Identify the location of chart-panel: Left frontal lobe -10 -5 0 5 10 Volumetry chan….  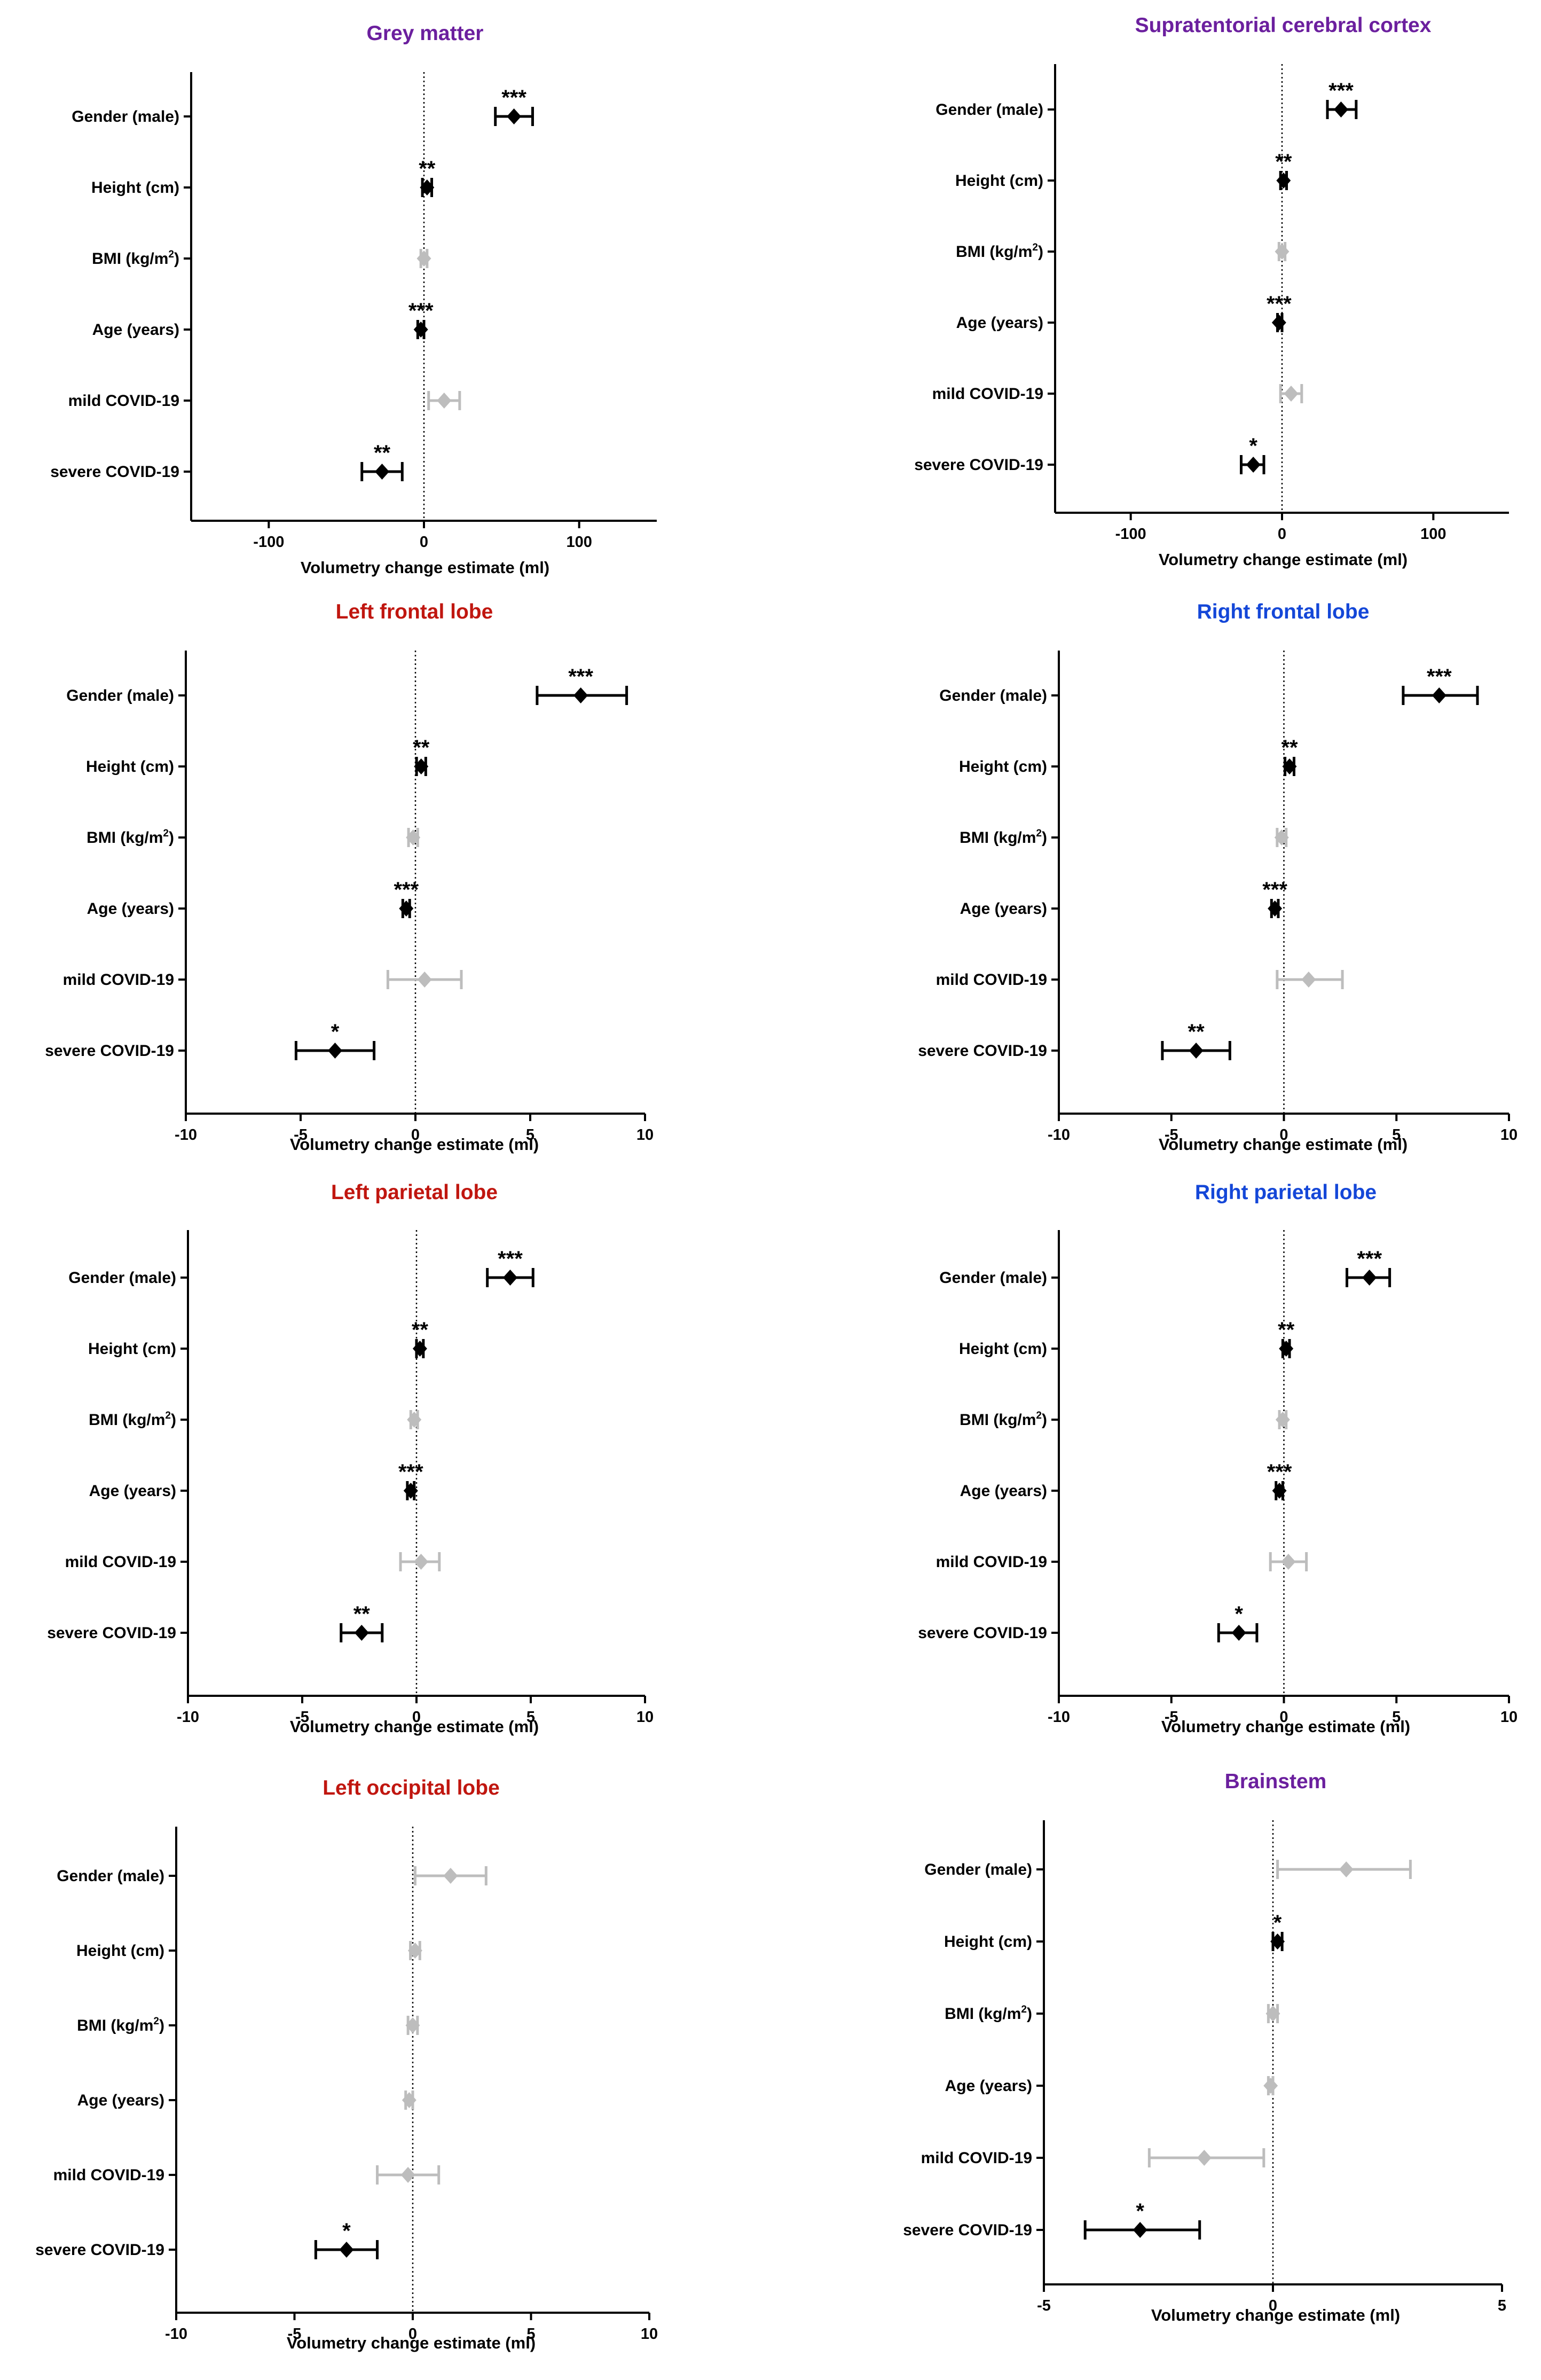
(349, 877).